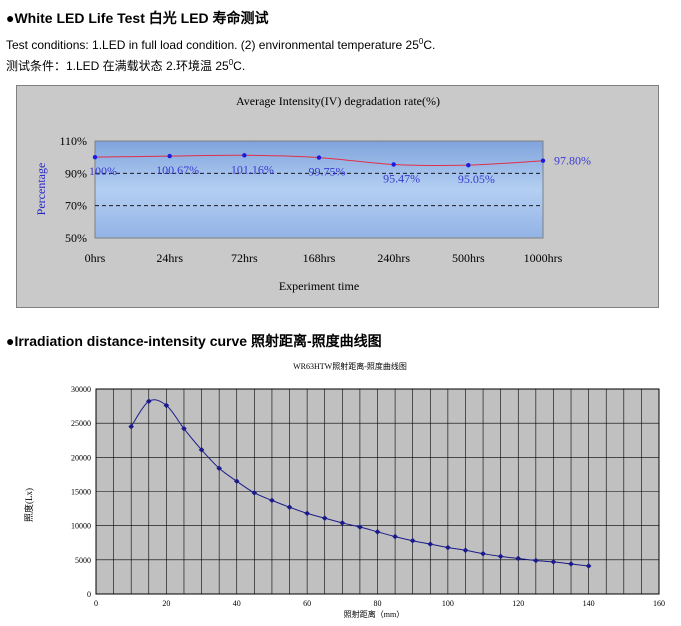  What do you see at coordinates (83, 560) in the screenshot?
I see `y-tick-label: 5000` at bounding box center [83, 560].